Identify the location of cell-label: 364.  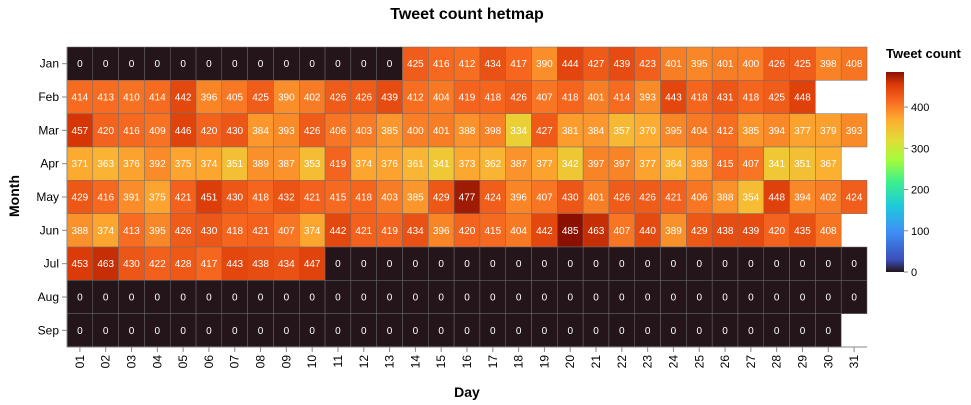
(673, 164).